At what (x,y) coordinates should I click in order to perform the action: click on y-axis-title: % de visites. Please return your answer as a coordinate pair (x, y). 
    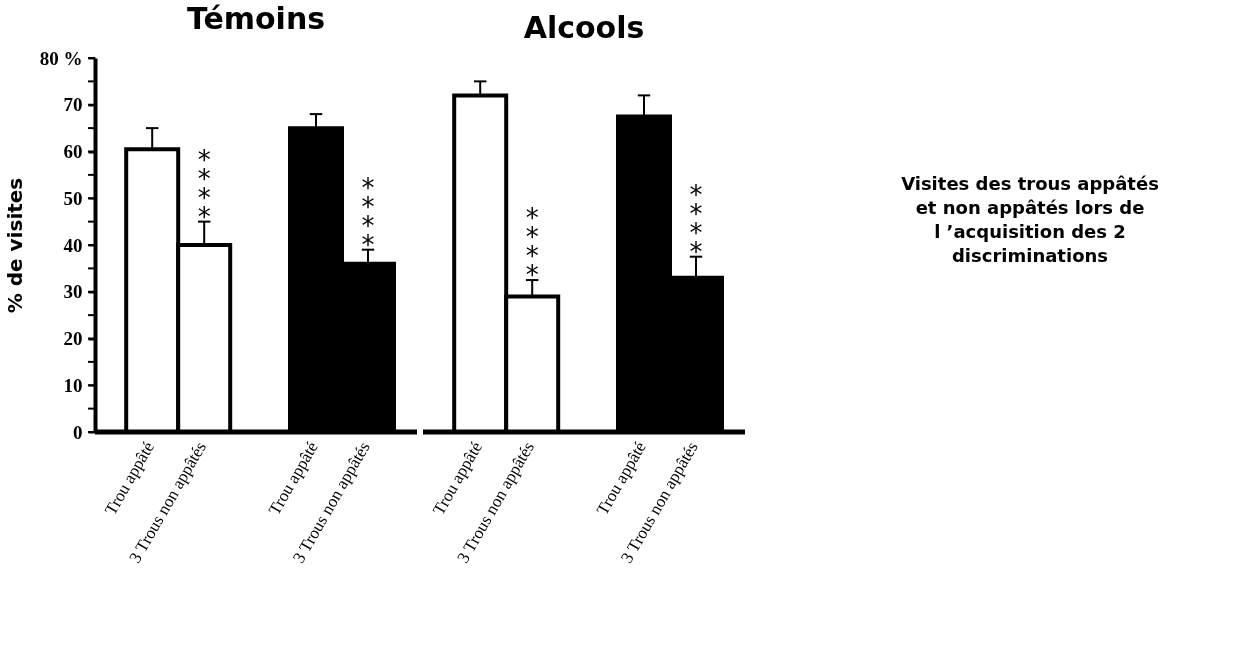
    Looking at the image, I should click on (14, 245).